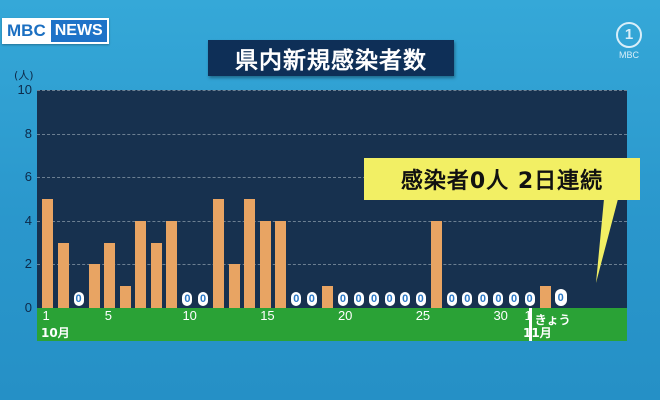 This screenshot has height=400, width=660. I want to click on y-tick-label: 0, so click(28, 307).